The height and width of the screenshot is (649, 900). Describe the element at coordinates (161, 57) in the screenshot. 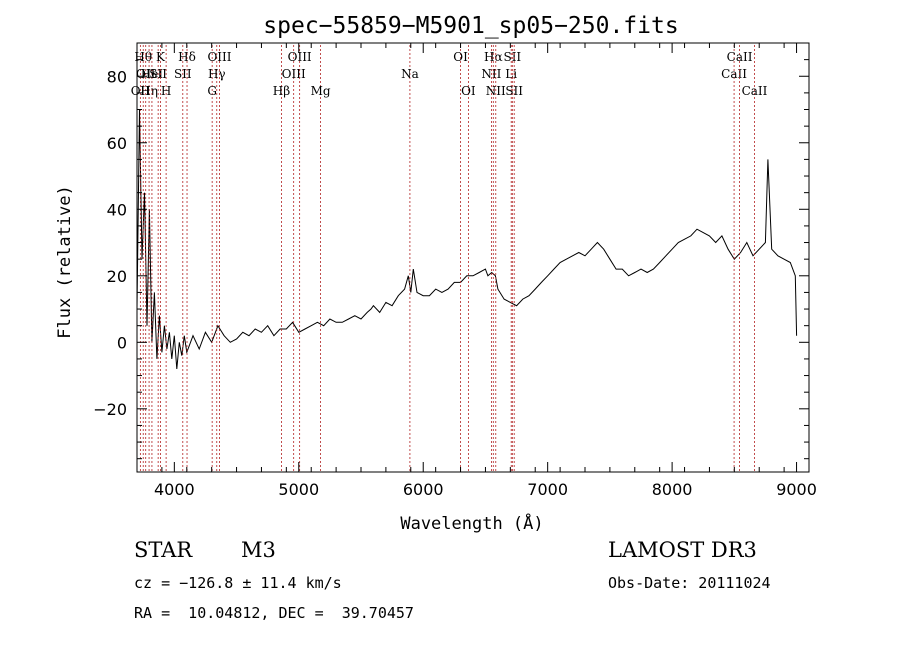

I see `line-marker-label-6: K` at that location.